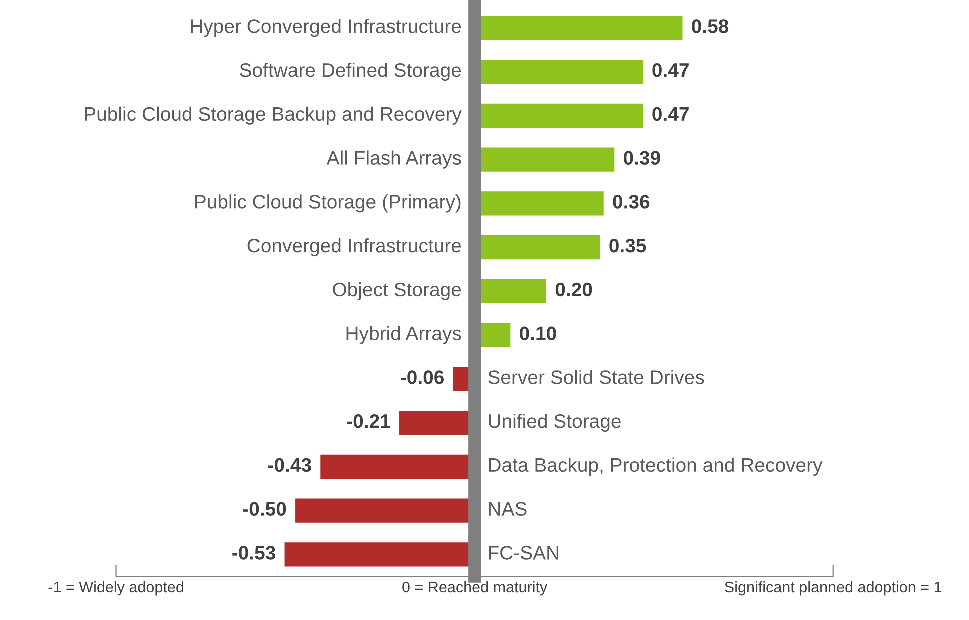  I want to click on x-tick-label: Significant planned adoption = 1, so click(833, 588).